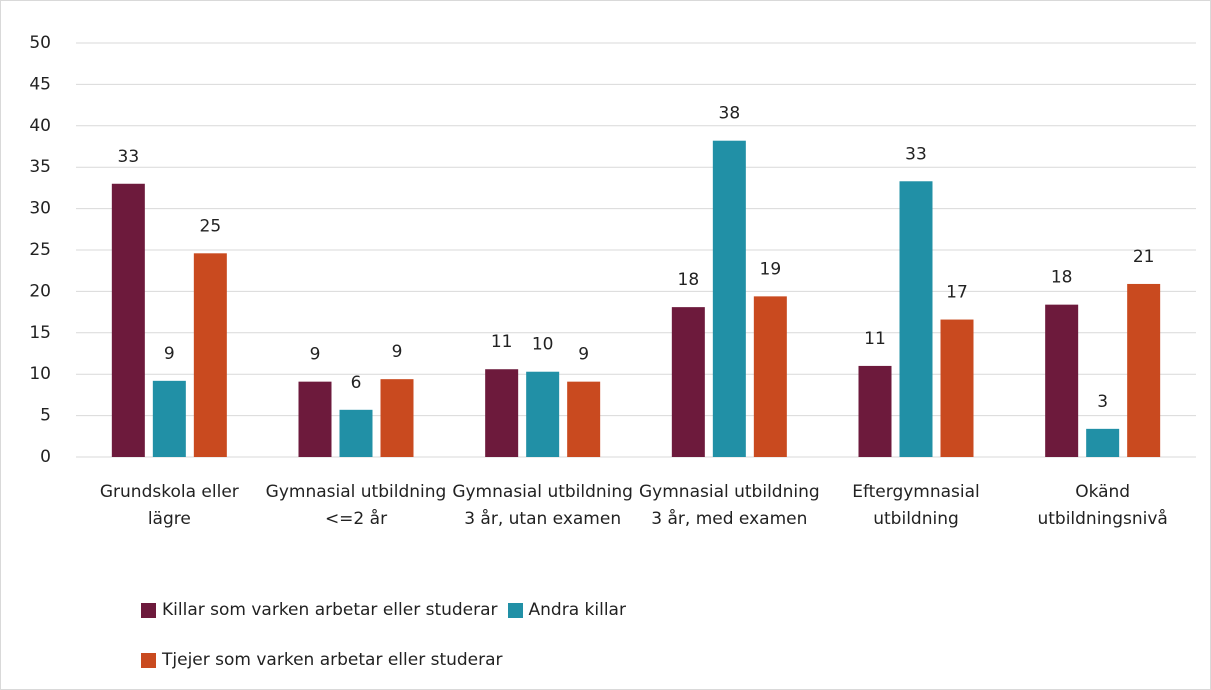 The image size is (1211, 690). What do you see at coordinates (771, 269) in the screenshot?
I see `data-label: 19` at bounding box center [771, 269].